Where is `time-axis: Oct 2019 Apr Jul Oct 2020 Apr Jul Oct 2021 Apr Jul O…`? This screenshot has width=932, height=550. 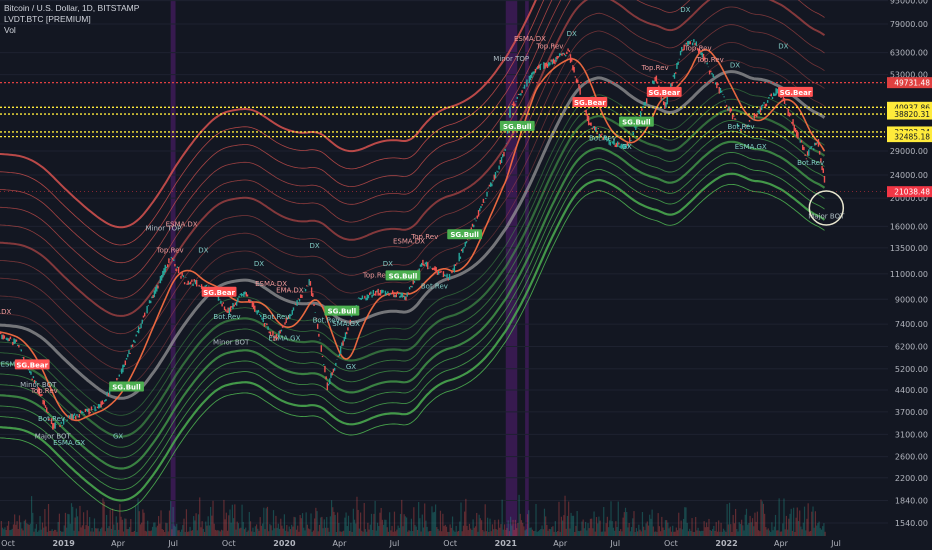 time-axis: Oct 2019 Apr Jul Oct 2020 Apr Jul Oct 2021 Apr Jul O… is located at coordinates (421, 543).